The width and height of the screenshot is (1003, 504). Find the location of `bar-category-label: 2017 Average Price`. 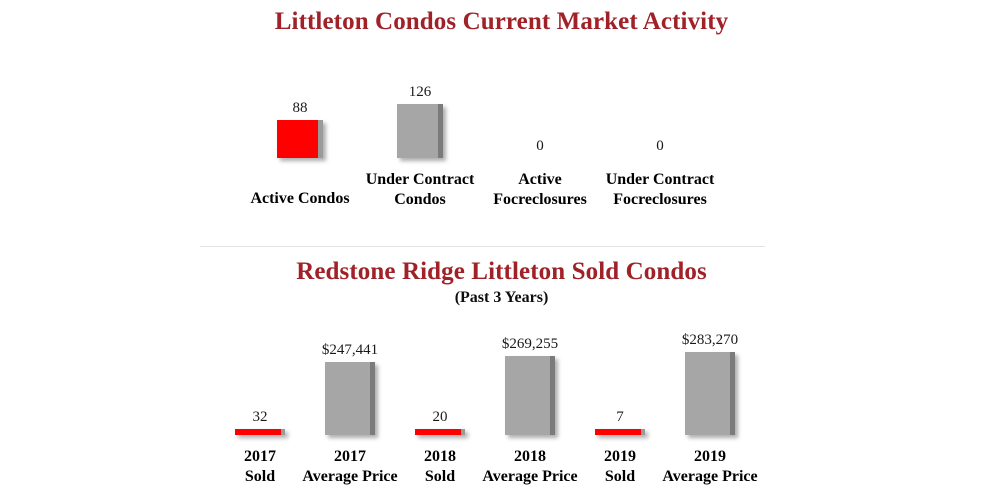

bar-category-label: 2017 Average Price is located at coordinates (350, 466).